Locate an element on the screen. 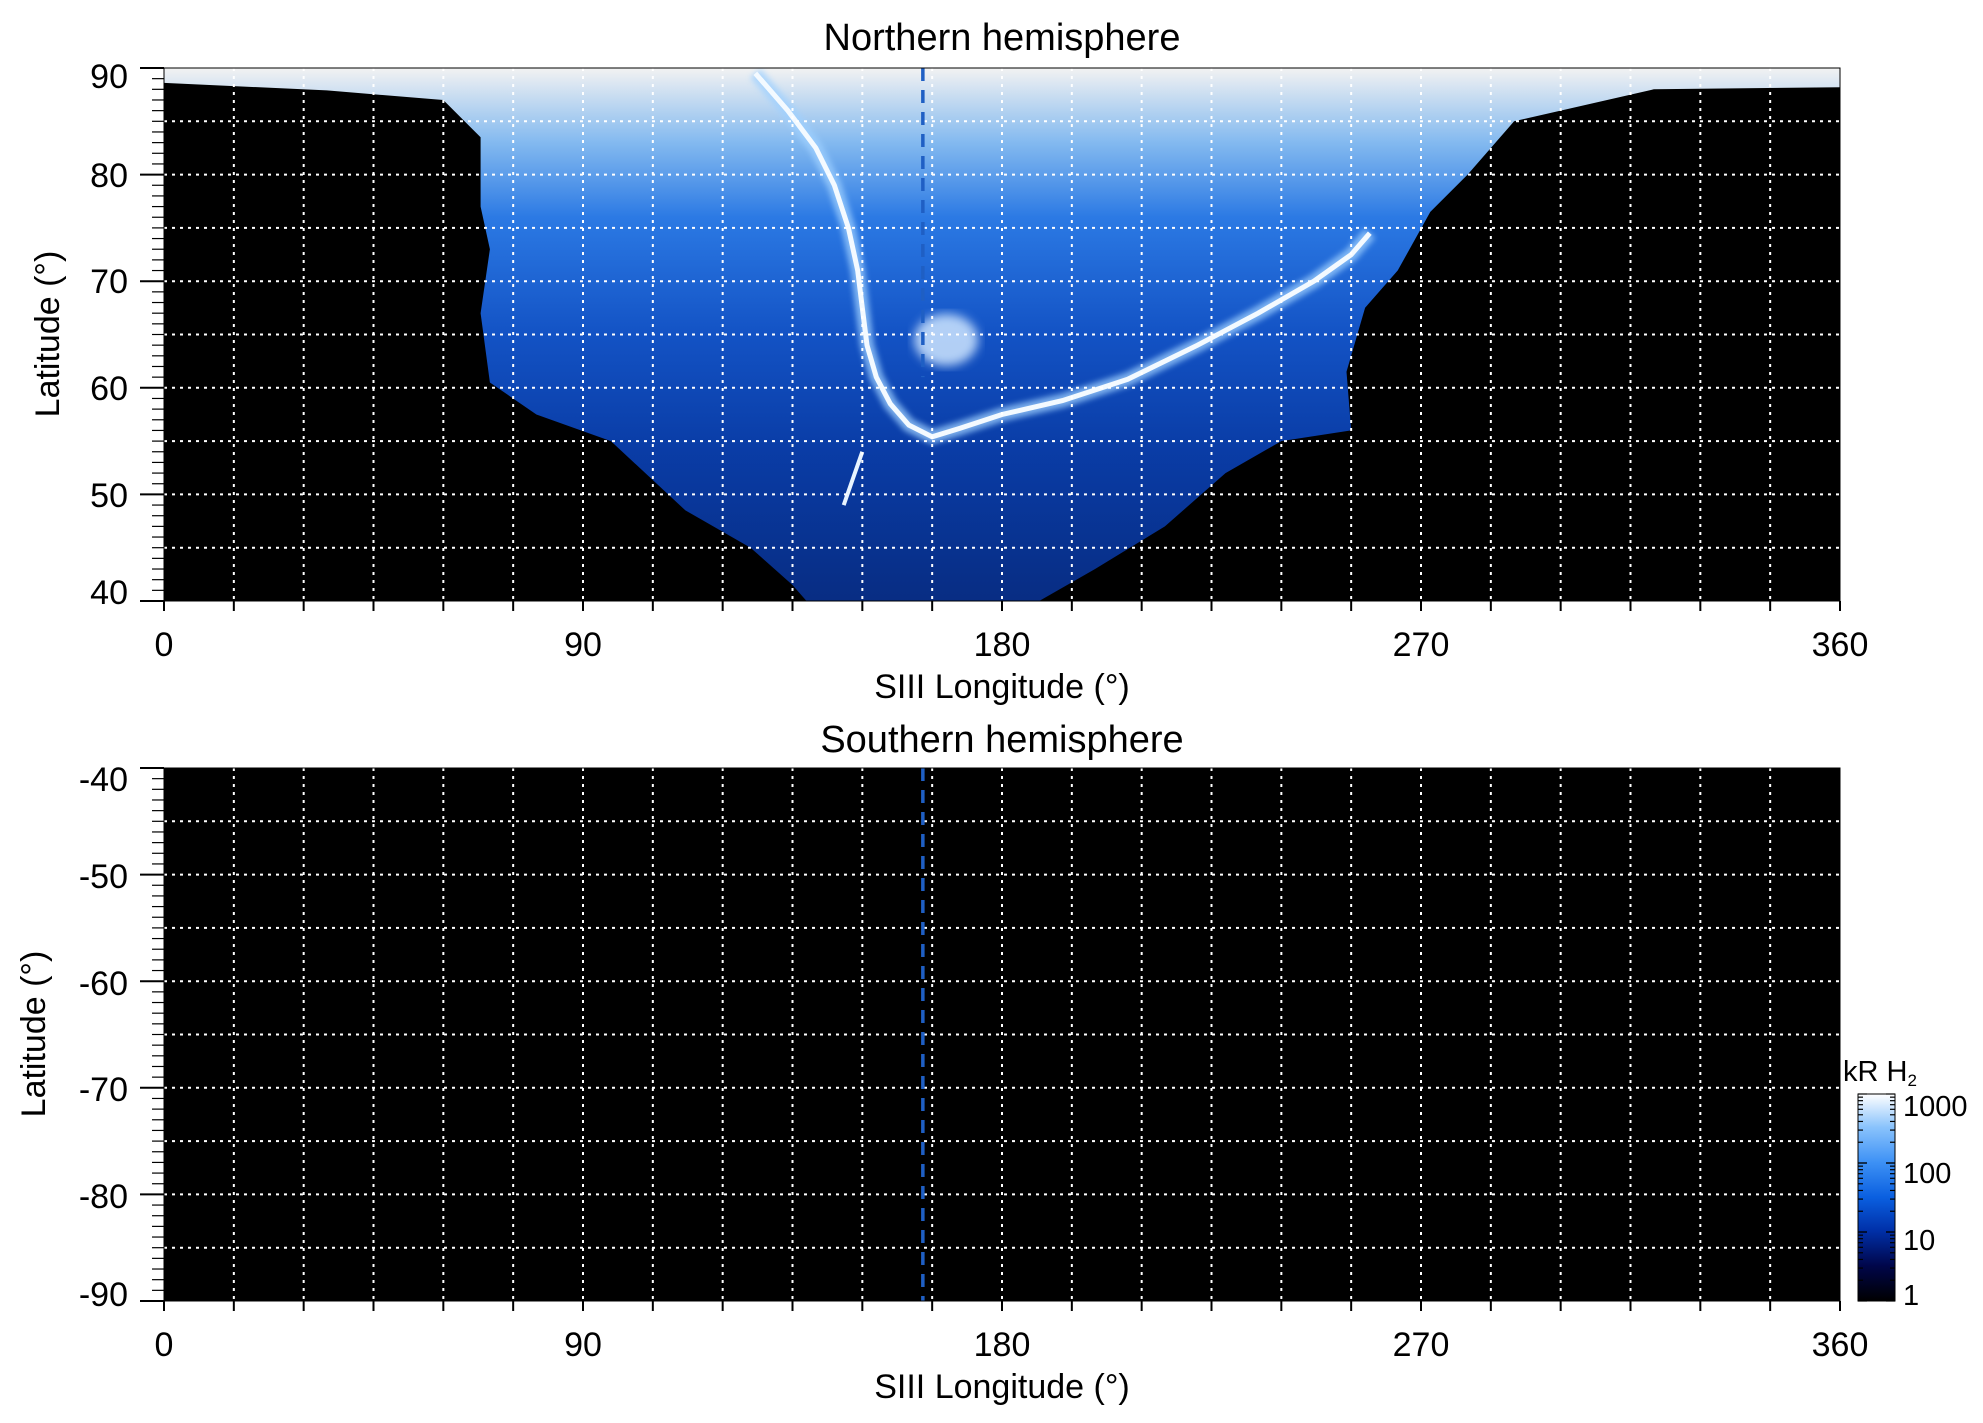  south-x-tick-0: 0 is located at coordinates (164, 1345).